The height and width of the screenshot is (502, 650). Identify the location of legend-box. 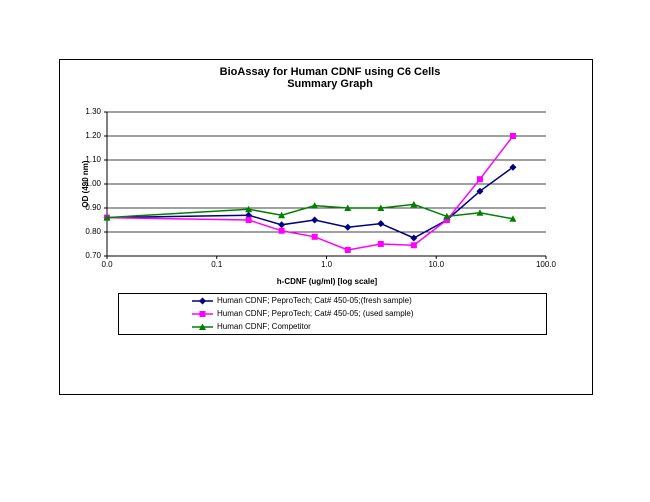
(332, 314).